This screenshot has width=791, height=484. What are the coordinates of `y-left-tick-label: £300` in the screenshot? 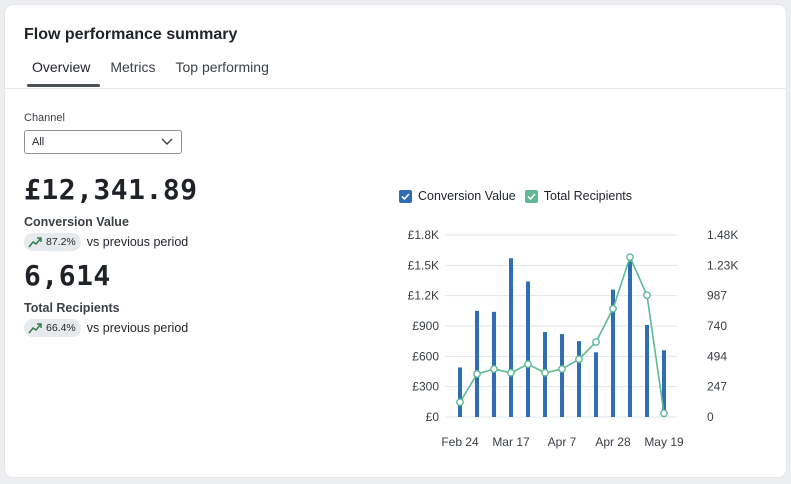 It's located at (425, 387).